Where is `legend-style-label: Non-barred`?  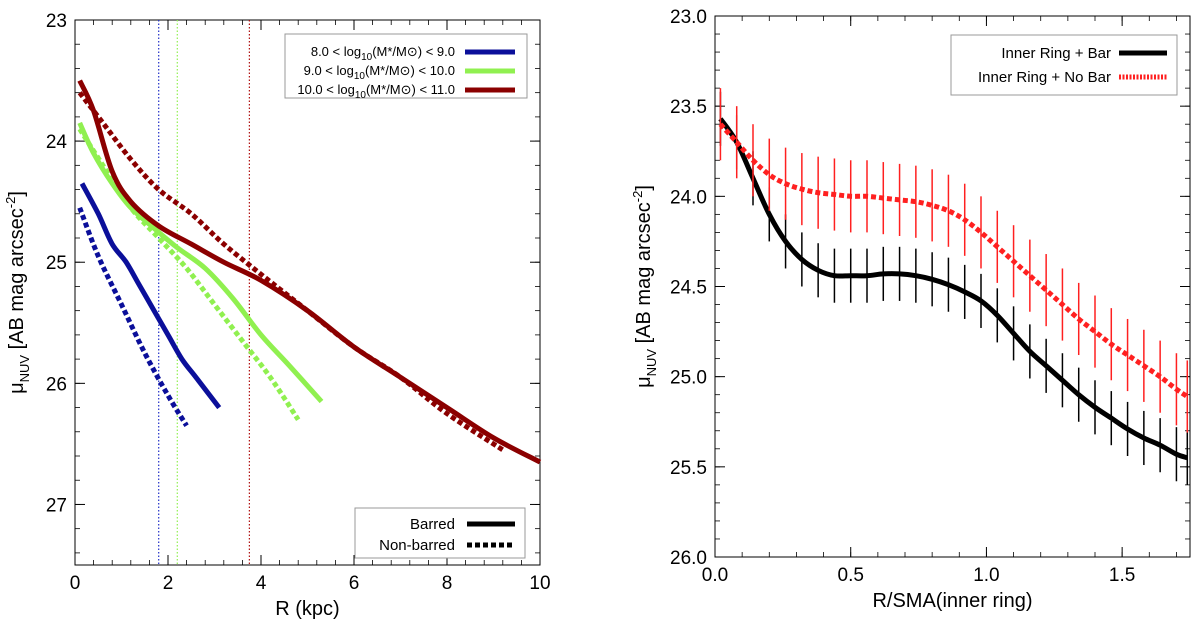 legend-style-label: Non-barred is located at coordinates (417, 545).